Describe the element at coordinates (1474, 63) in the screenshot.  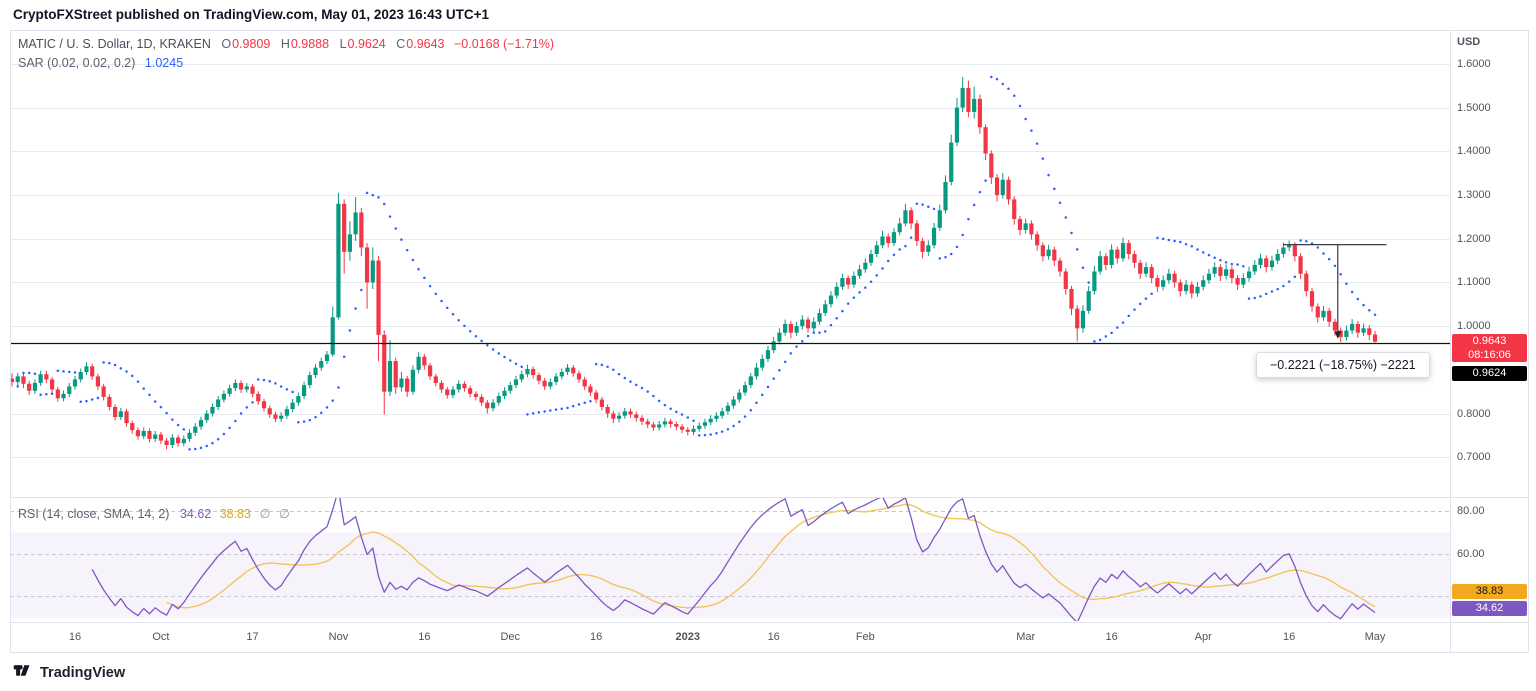
I see `price-tick-label: 1.6000` at that location.